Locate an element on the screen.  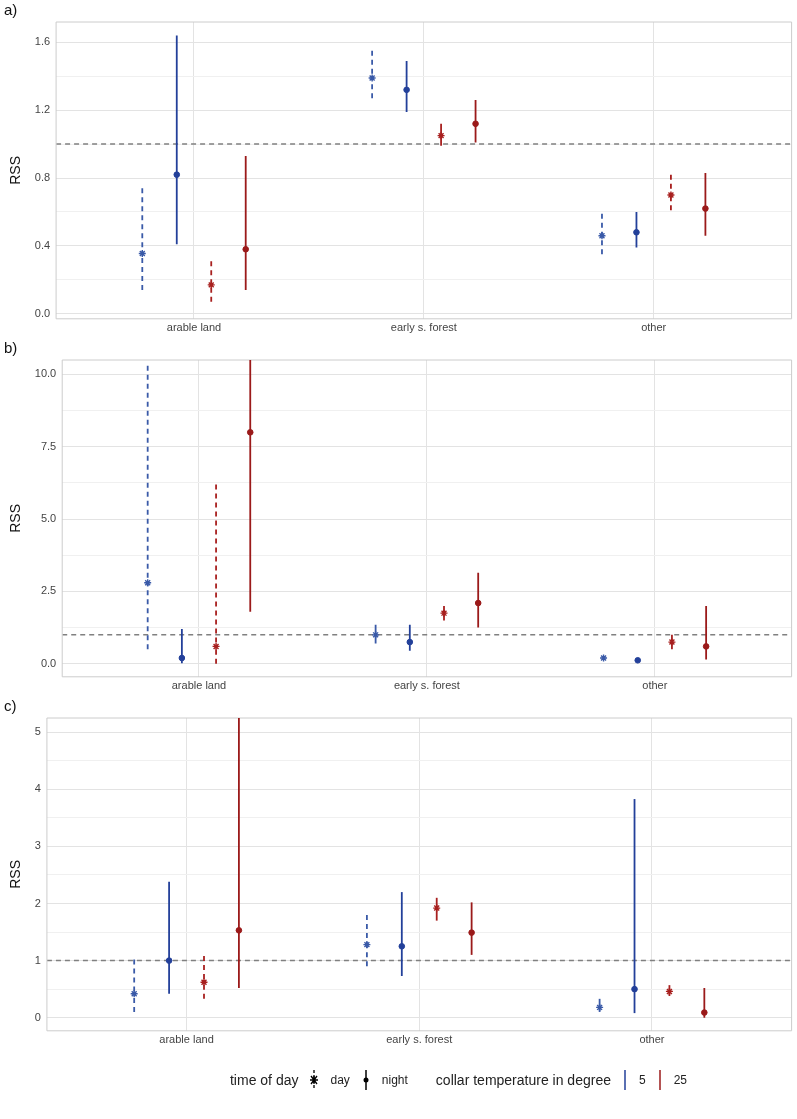
y-tick-label: 1.6 is located at coordinates (42, 41).